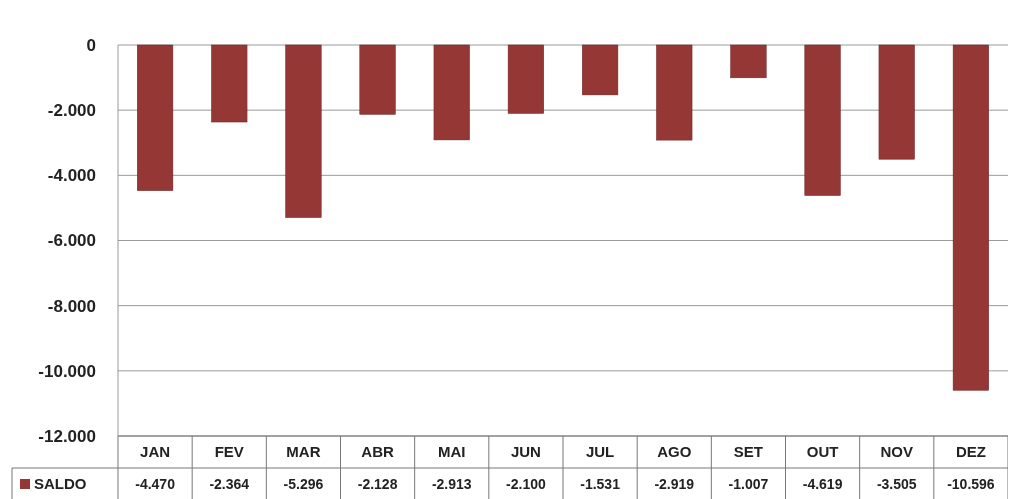 The width and height of the screenshot is (1016, 499). What do you see at coordinates (822, 452) in the screenshot?
I see `x-tick-label: OUT` at bounding box center [822, 452].